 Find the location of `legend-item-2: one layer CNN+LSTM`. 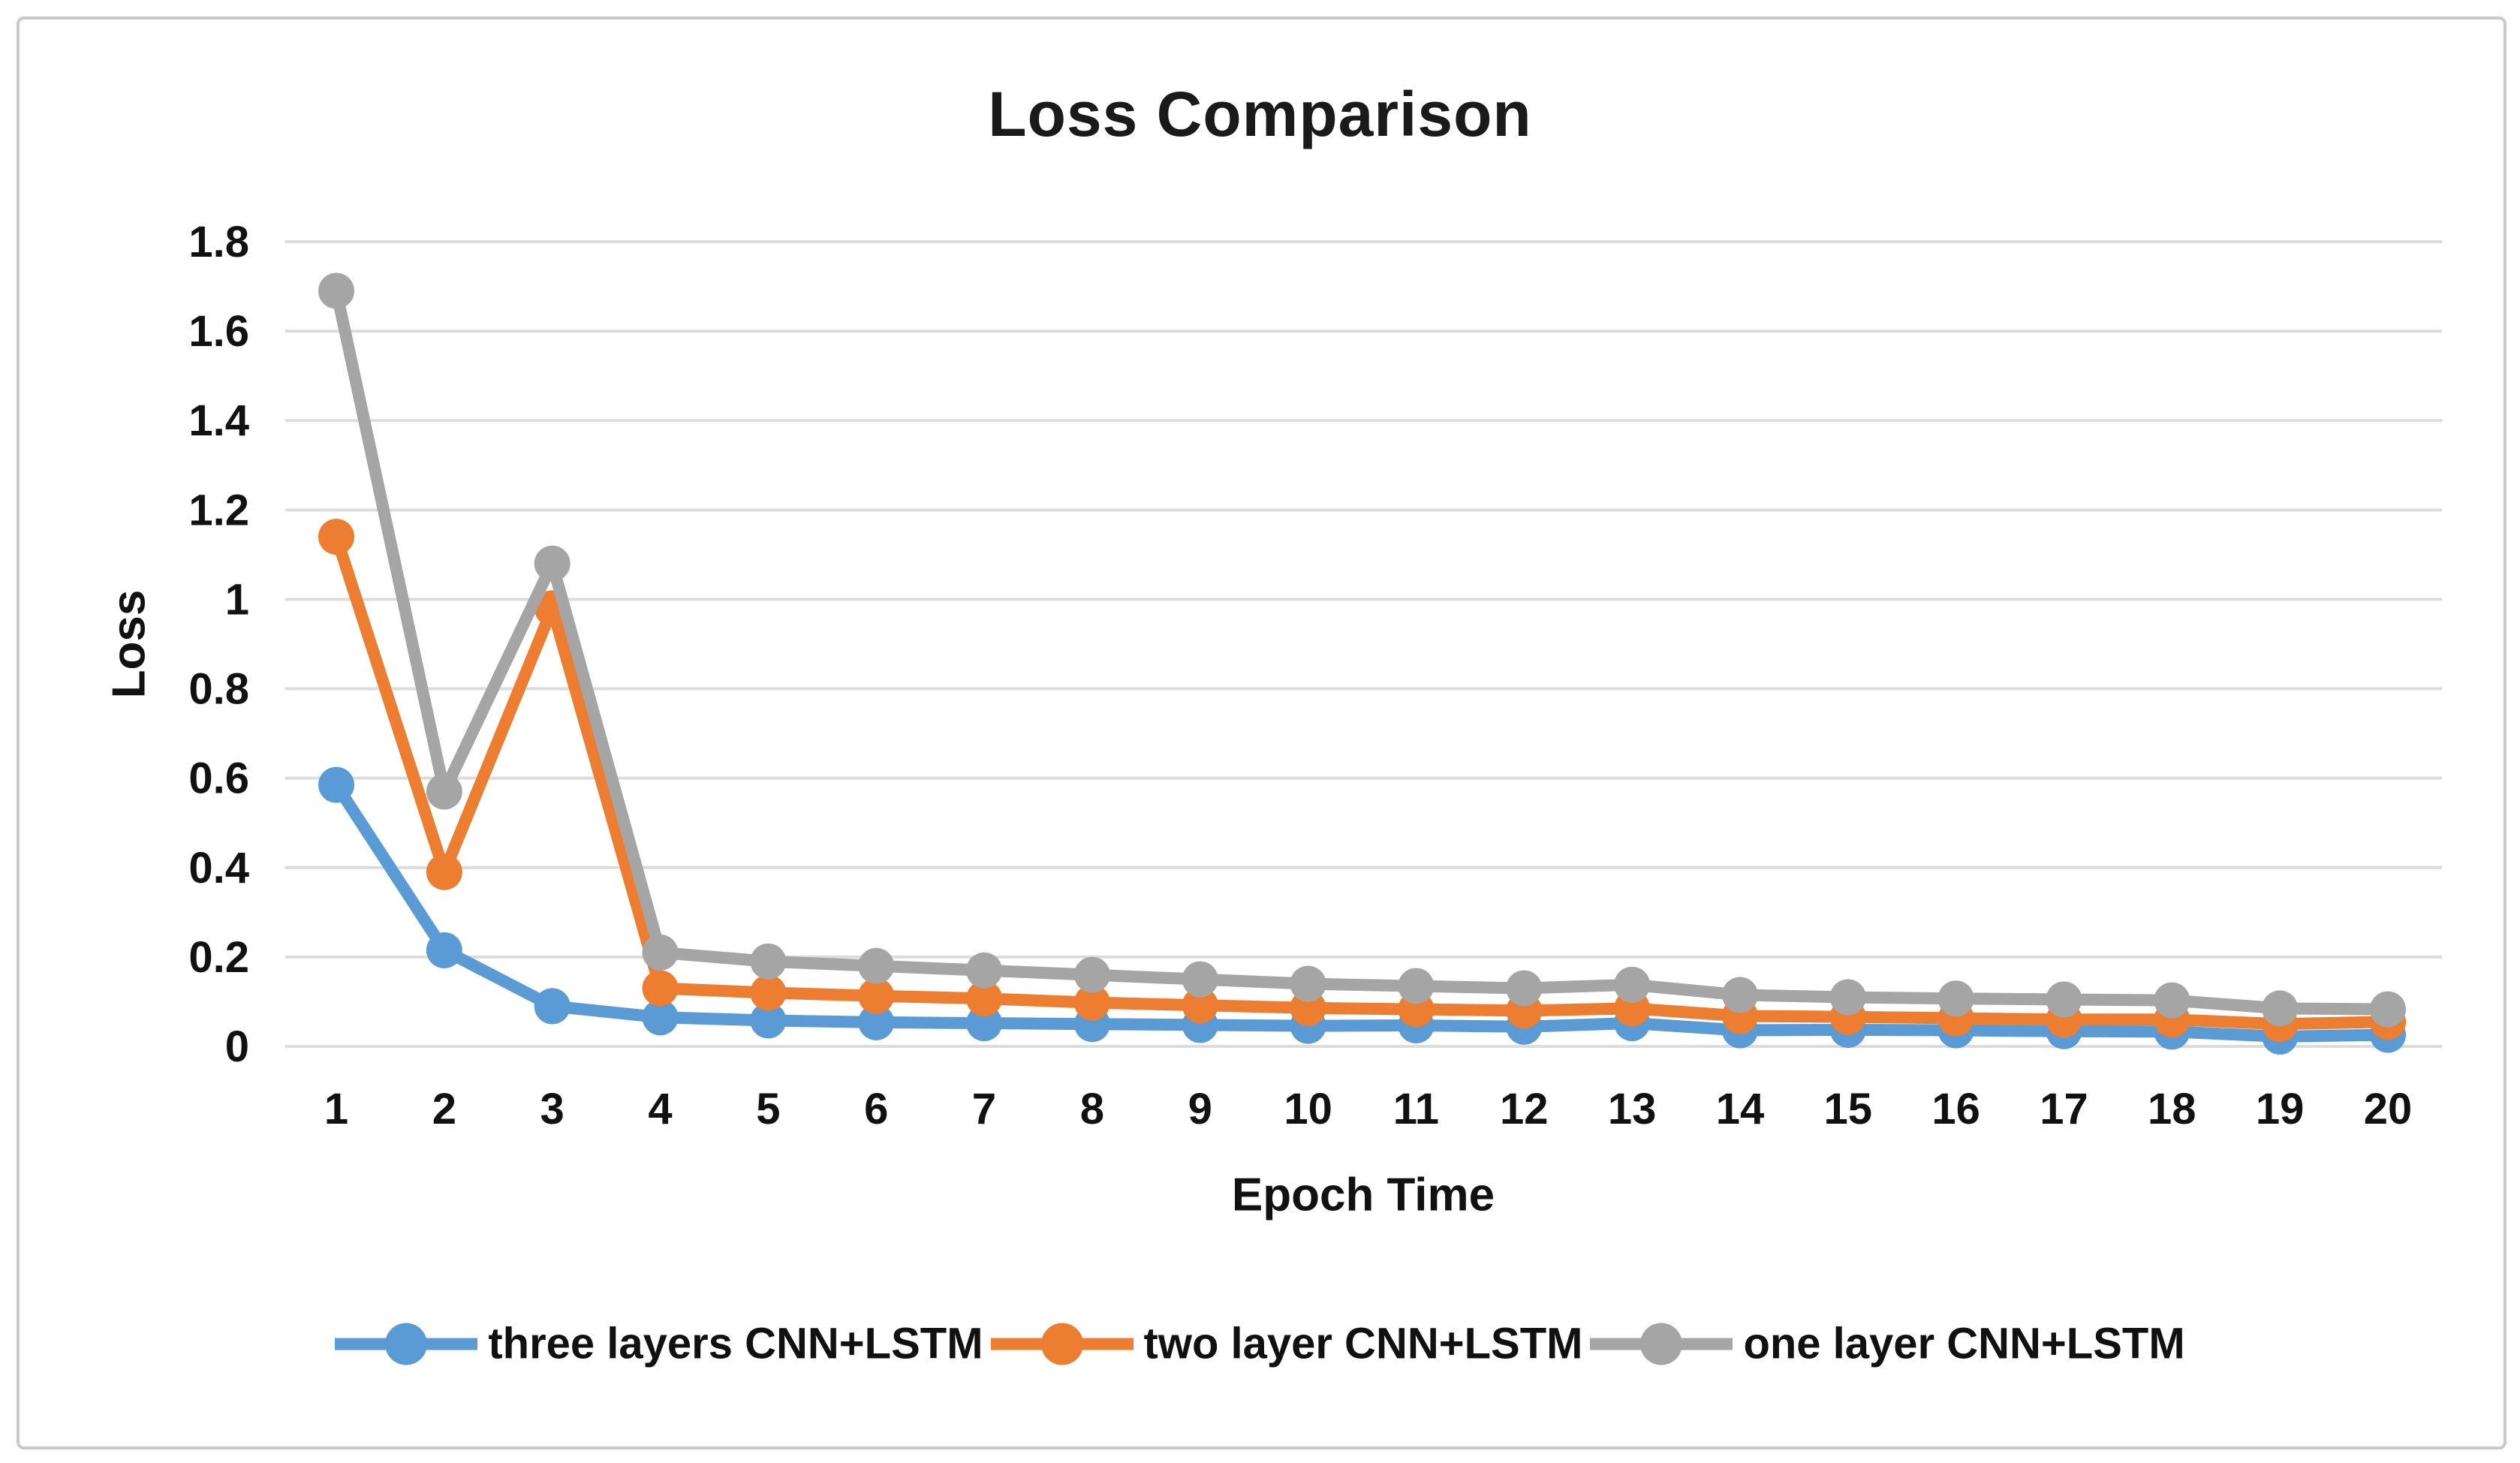

legend-item-2: one layer CNN+LSTM is located at coordinates (1887, 1344).